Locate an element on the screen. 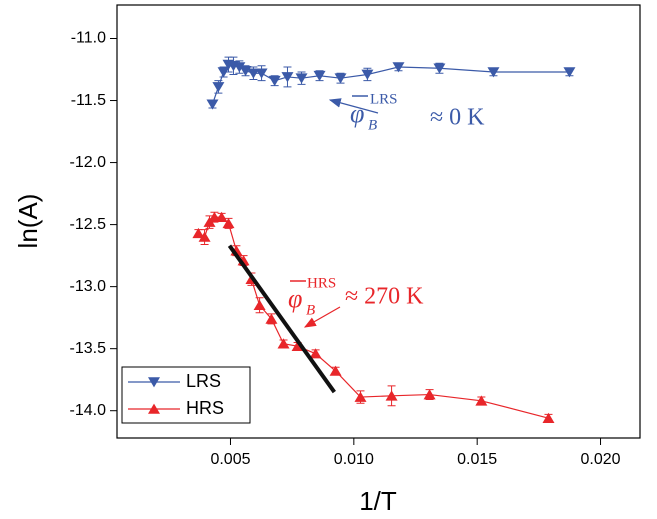 The height and width of the screenshot is (519, 657). x-tick-label: 0.020 is located at coordinates (601, 459).